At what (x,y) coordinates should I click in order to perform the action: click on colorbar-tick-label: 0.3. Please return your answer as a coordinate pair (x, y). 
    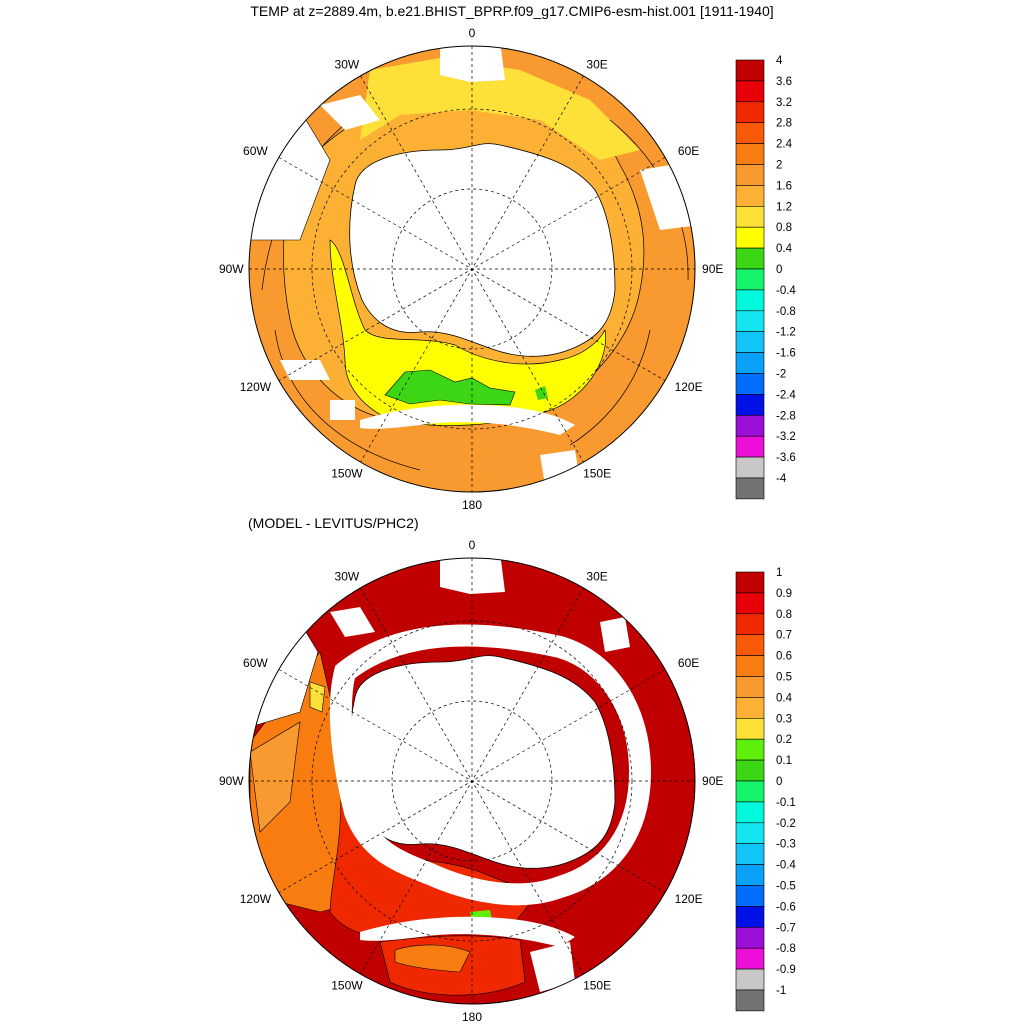
    Looking at the image, I should click on (784, 719).